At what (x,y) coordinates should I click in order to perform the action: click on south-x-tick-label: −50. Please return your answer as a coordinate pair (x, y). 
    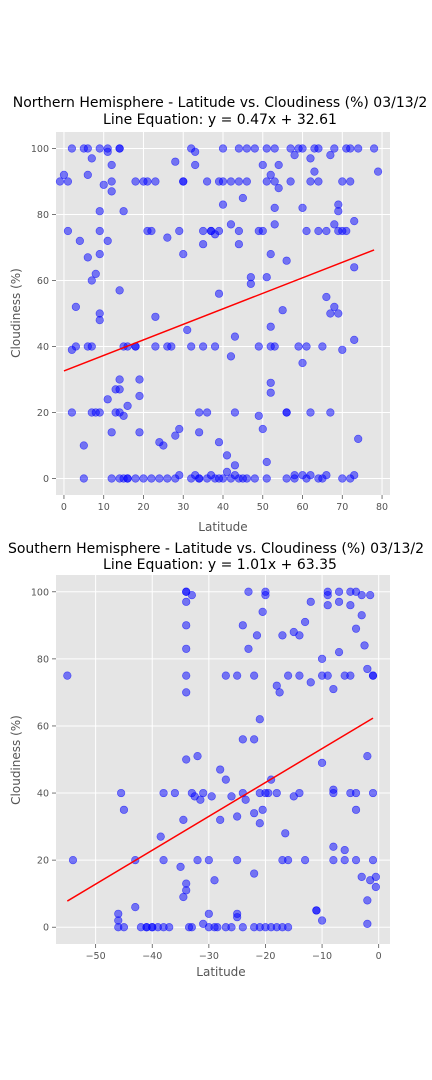
    Looking at the image, I should click on (96, 956).